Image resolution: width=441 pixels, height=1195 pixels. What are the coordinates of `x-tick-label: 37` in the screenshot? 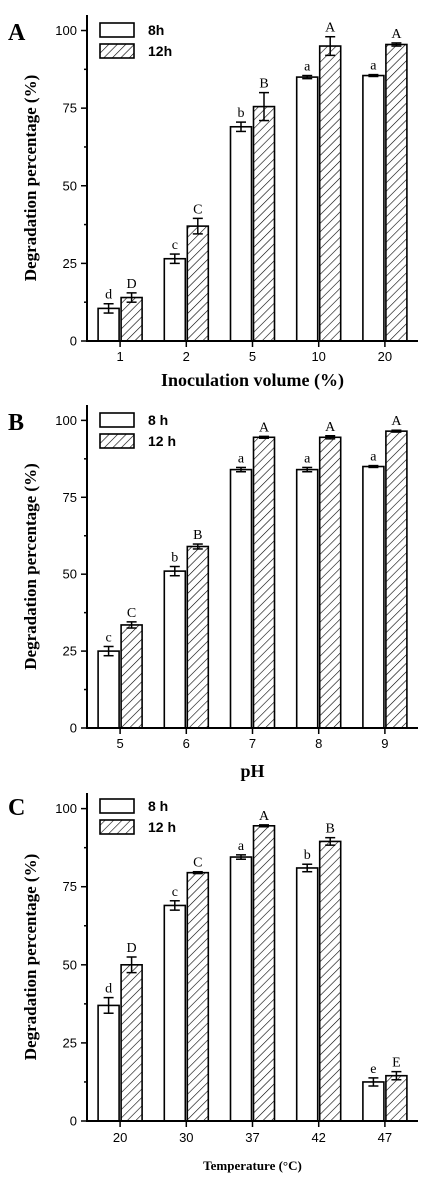 It's located at (252, 1137).